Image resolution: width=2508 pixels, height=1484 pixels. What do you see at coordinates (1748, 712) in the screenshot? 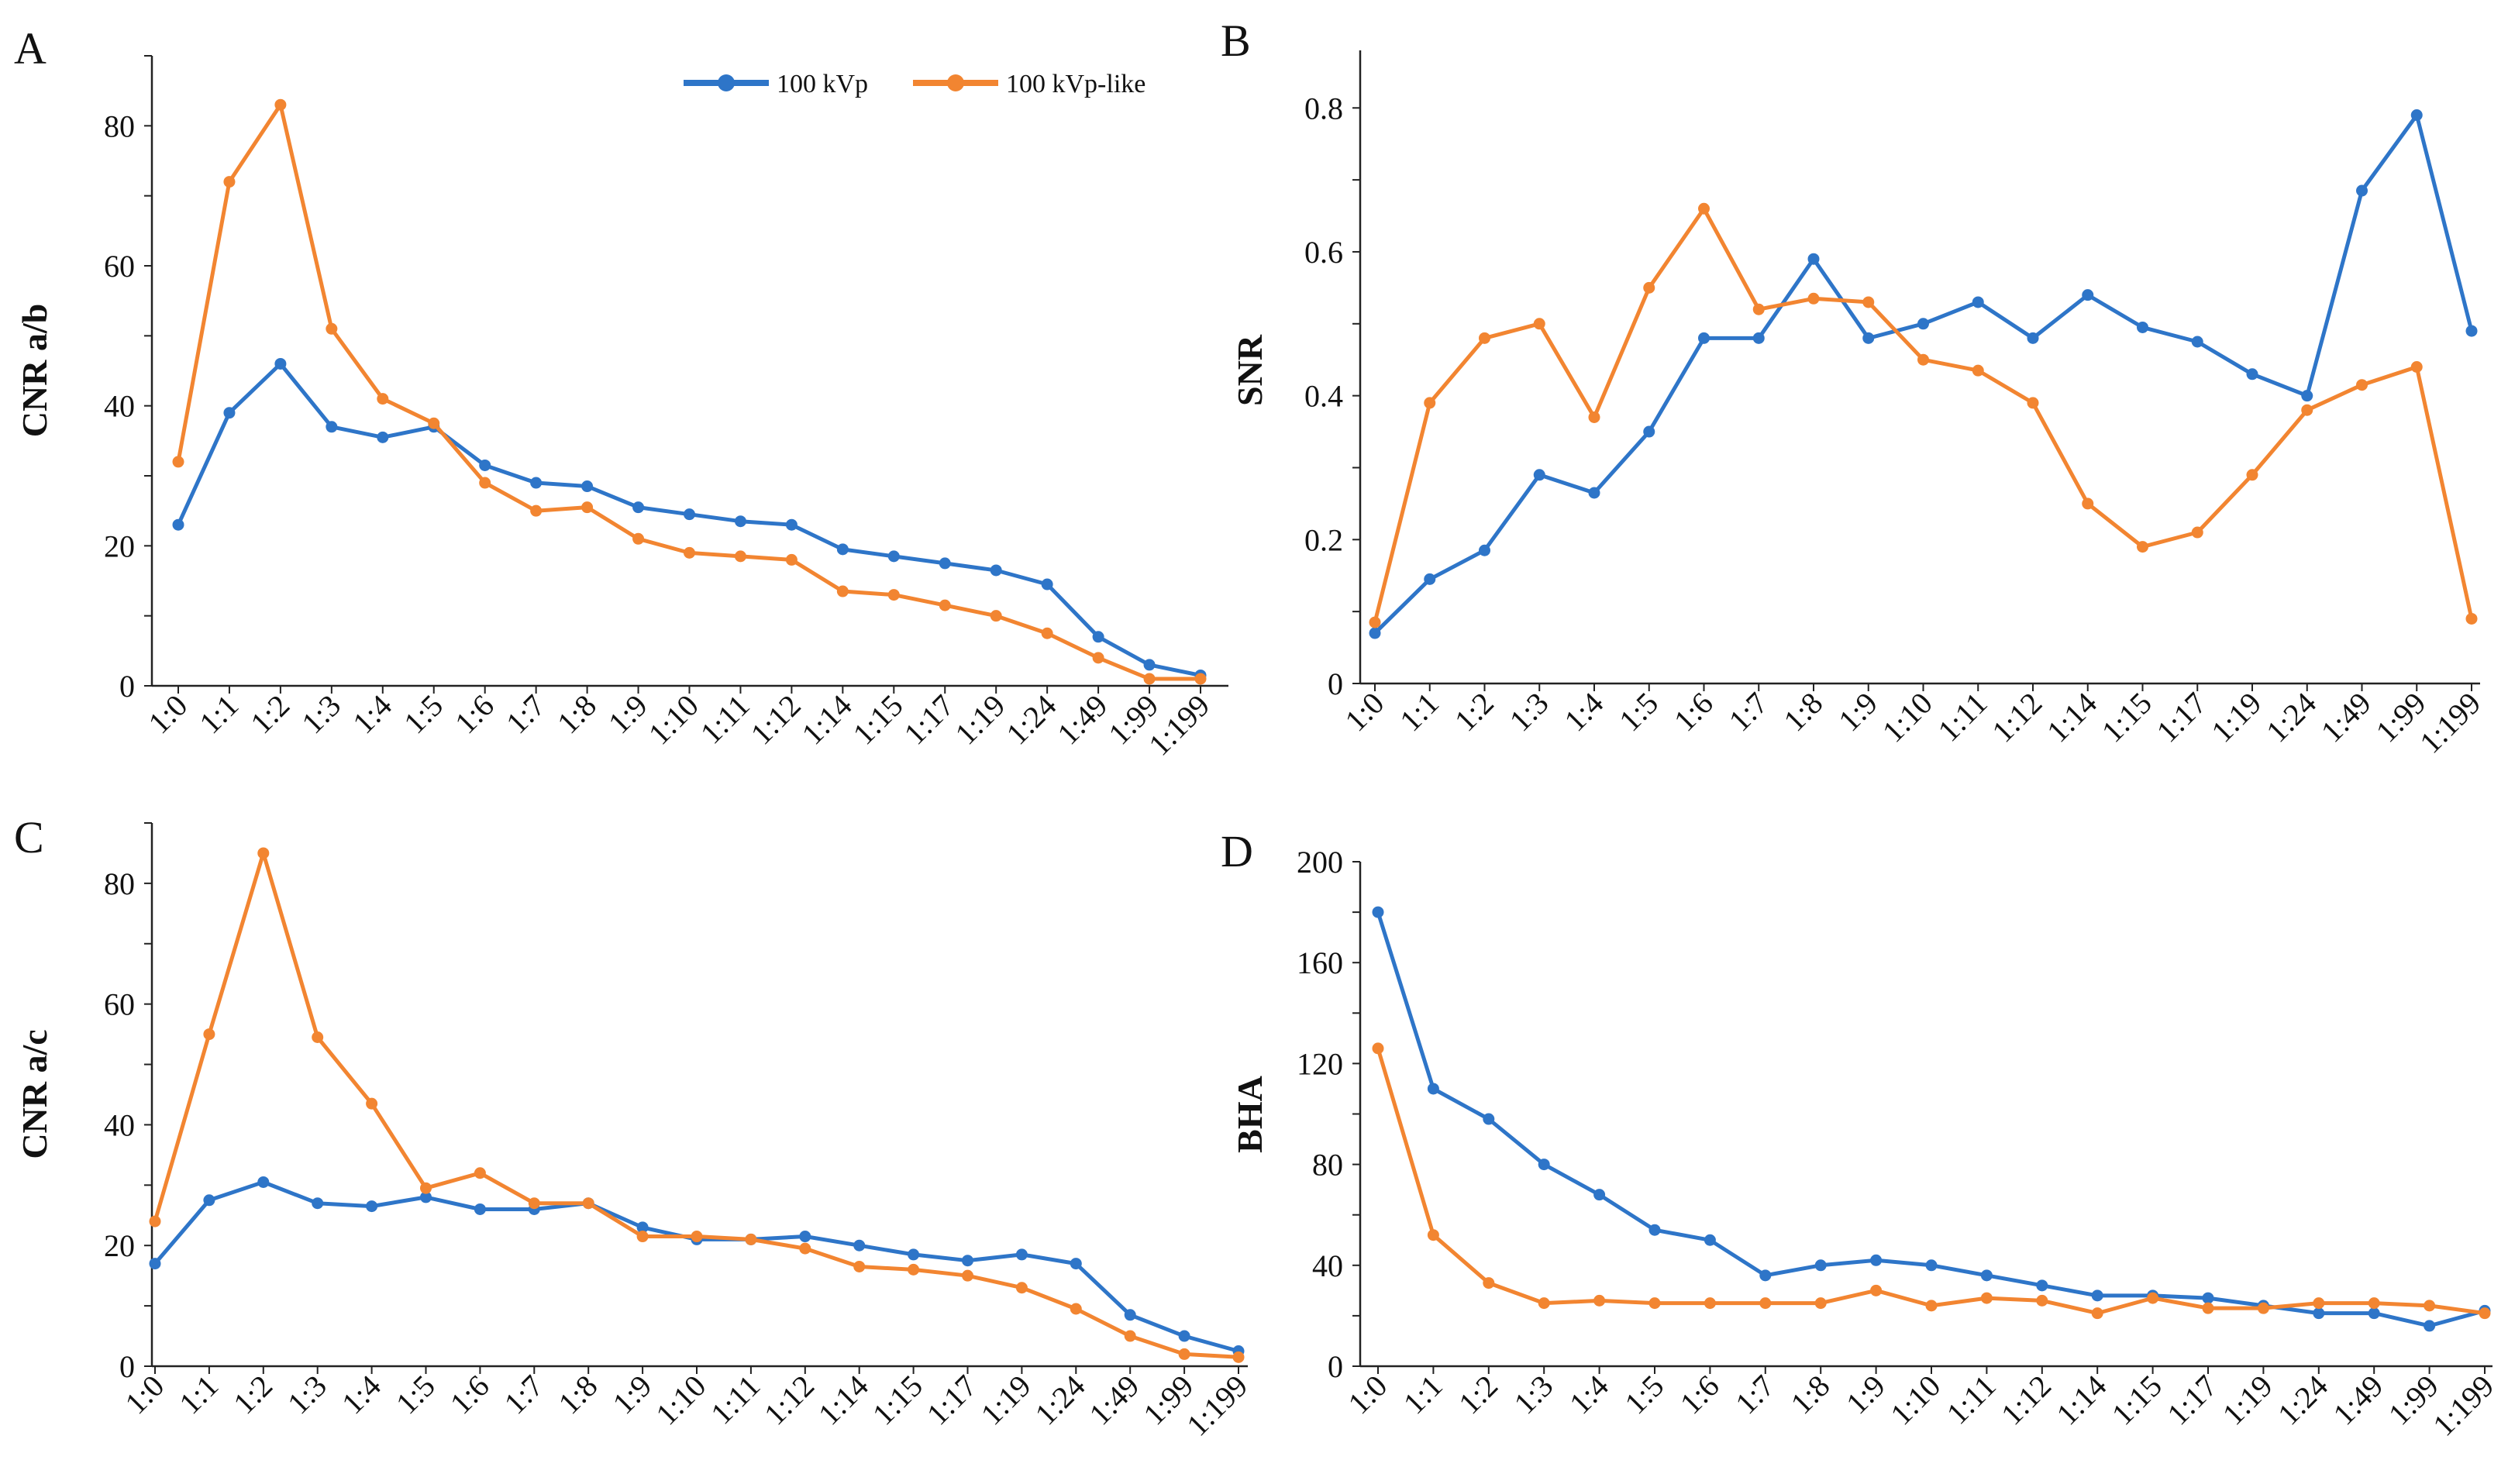
I see `x-tick-label: 1:7` at bounding box center [1748, 712].